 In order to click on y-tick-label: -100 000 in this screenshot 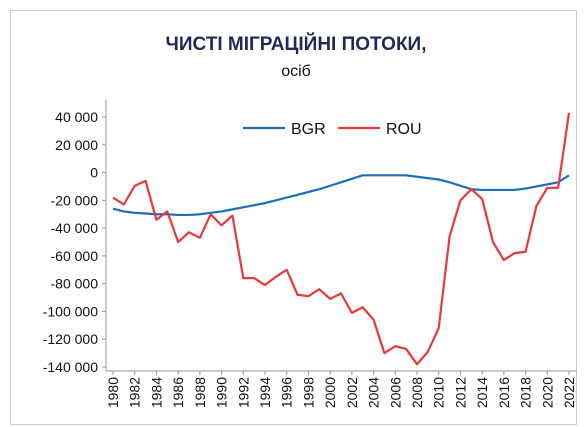, I will do `click(70, 311)`.